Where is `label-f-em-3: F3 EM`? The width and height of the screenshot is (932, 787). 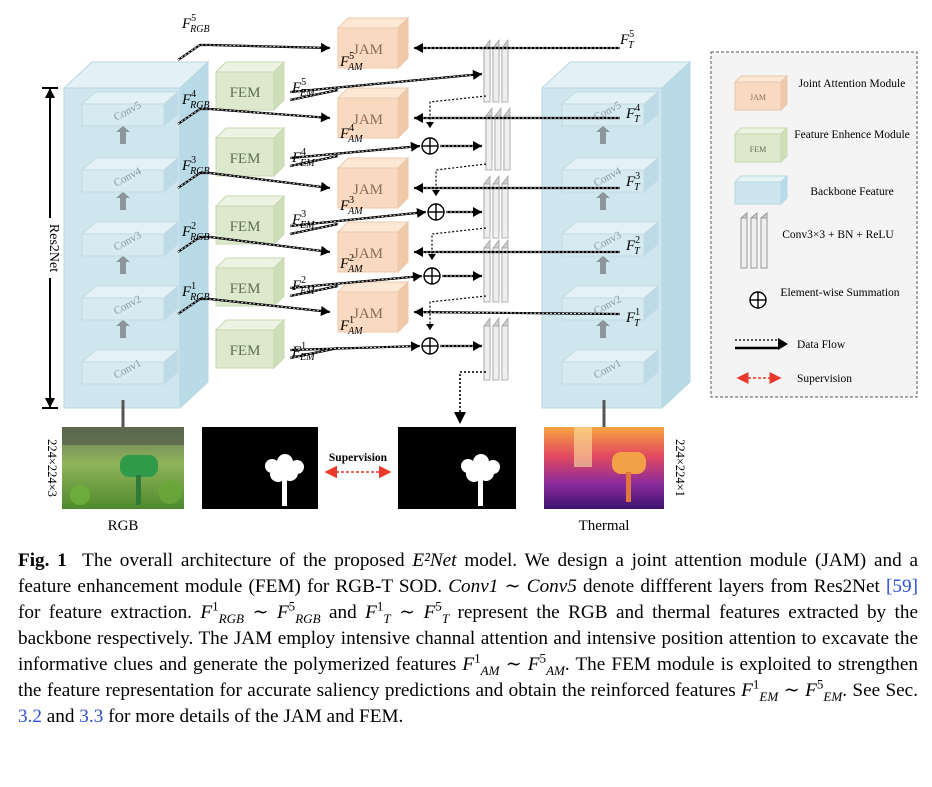
label-f-em-3: F3 EM is located at coordinates (303, 220).